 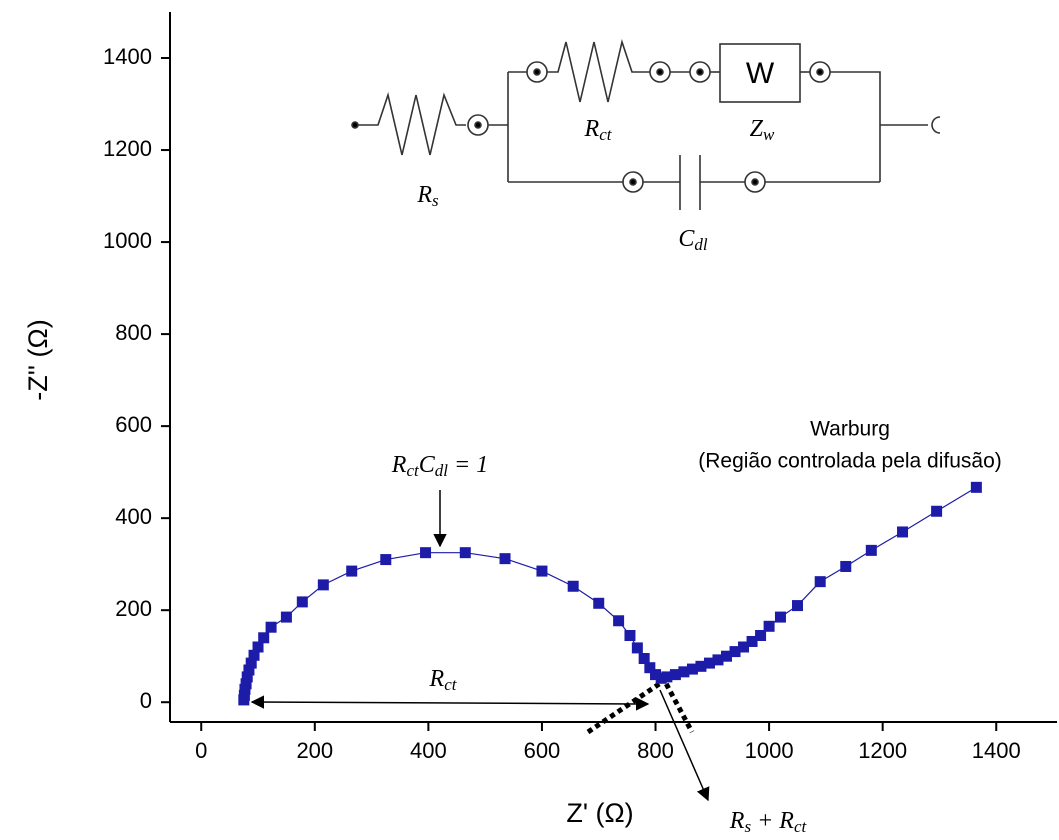 What do you see at coordinates (133, 332) in the screenshot?
I see `y-tick-label: 800` at bounding box center [133, 332].